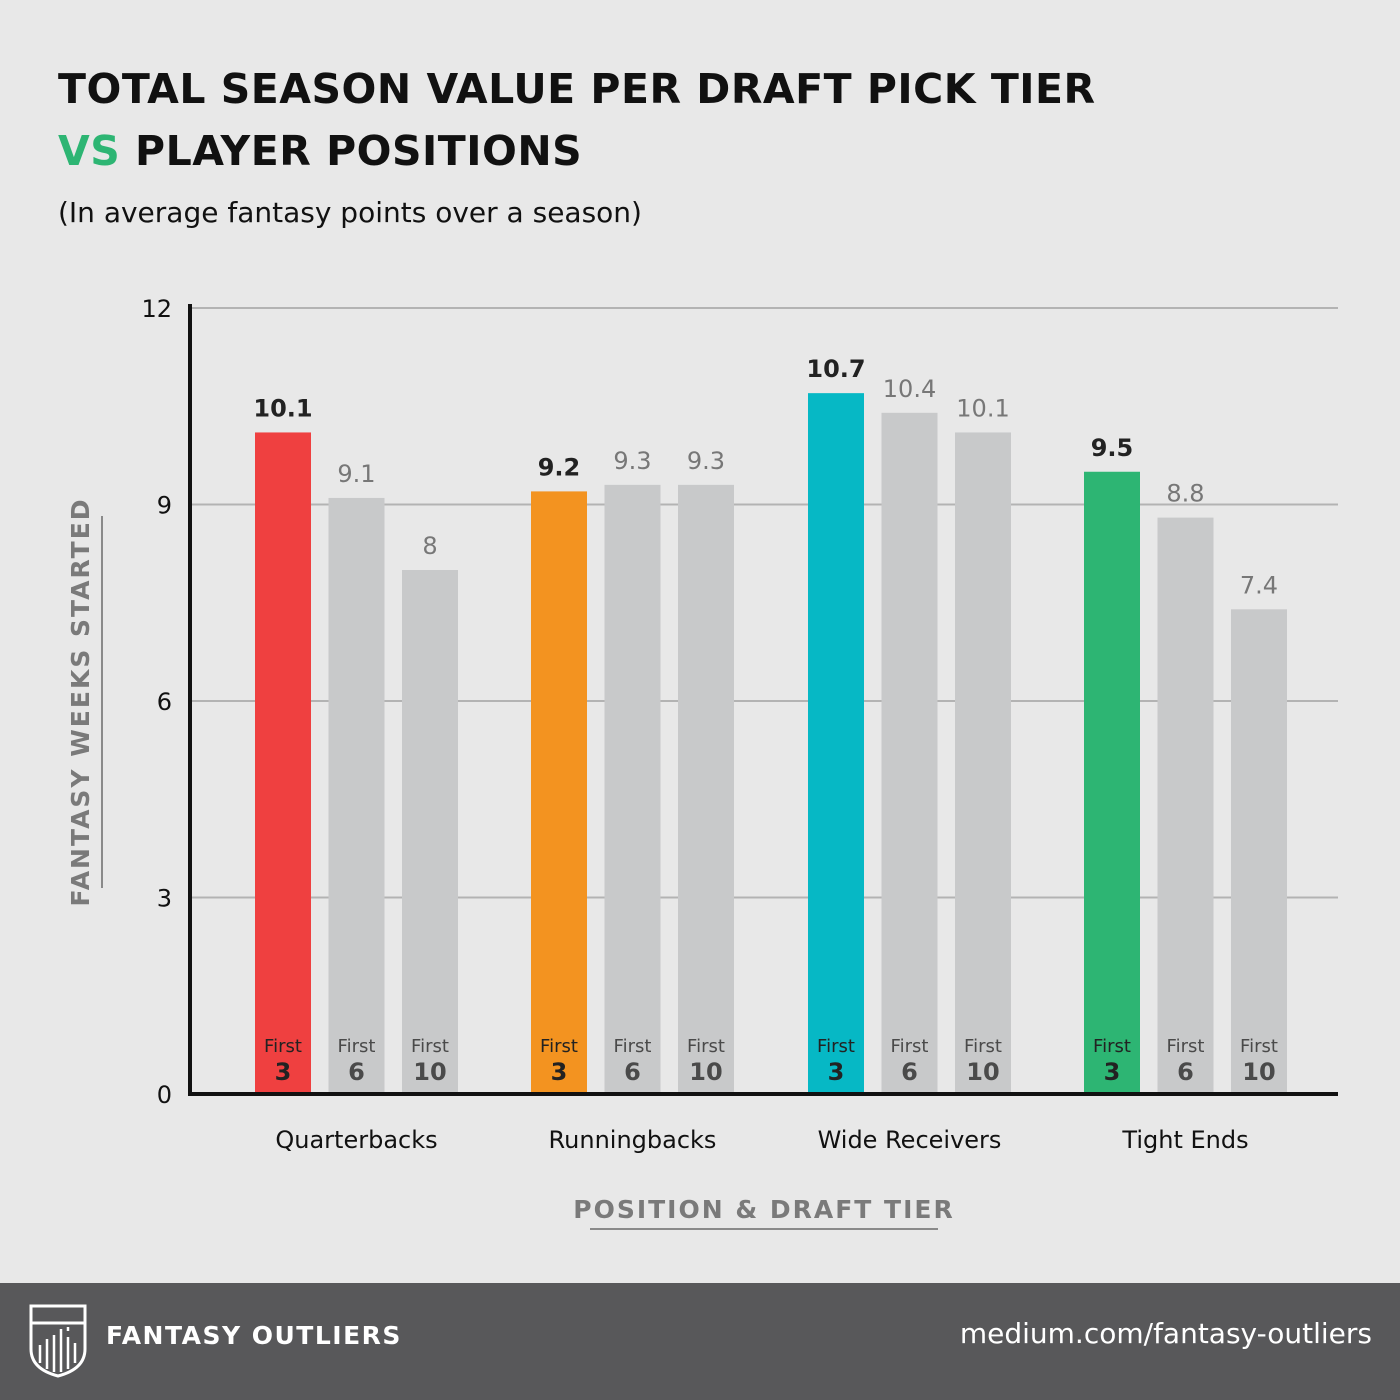  Describe the element at coordinates (835, 369) in the screenshot. I see `bar-value-label: 10.7` at that location.